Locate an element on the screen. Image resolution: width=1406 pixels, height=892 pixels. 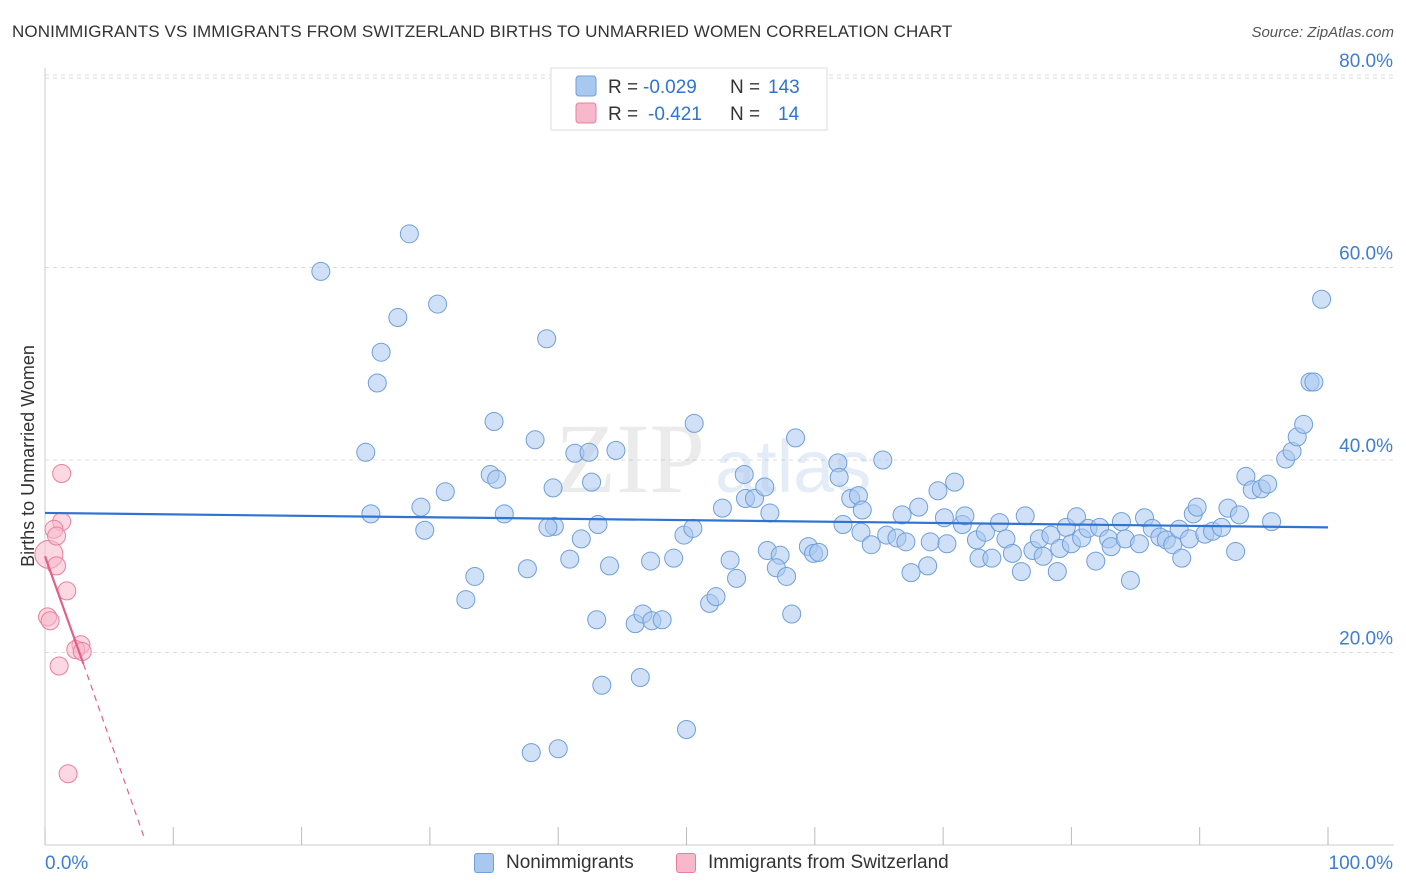
stats-n-value: 14 is located at coordinates (789, 114).